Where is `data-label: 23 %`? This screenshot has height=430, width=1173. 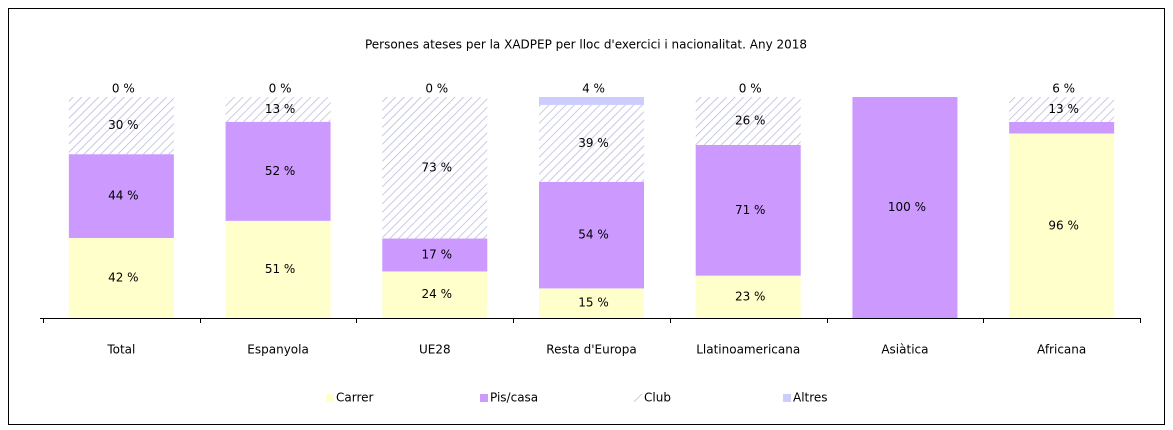 data-label: 23 % is located at coordinates (750, 296).